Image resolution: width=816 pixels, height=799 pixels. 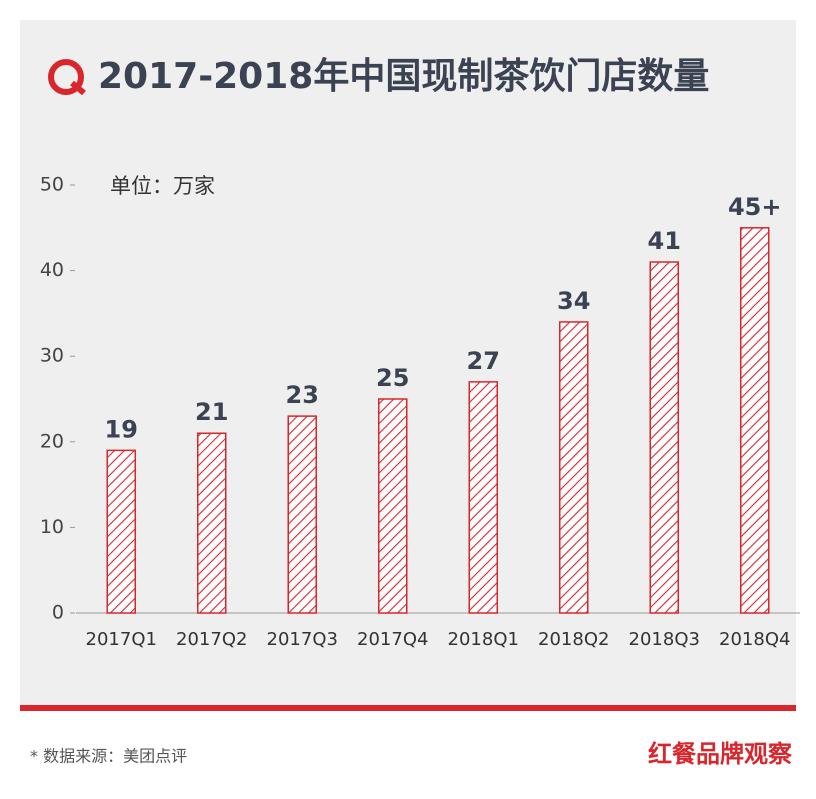 I want to click on y-tick-label: 0, so click(x=58, y=613).